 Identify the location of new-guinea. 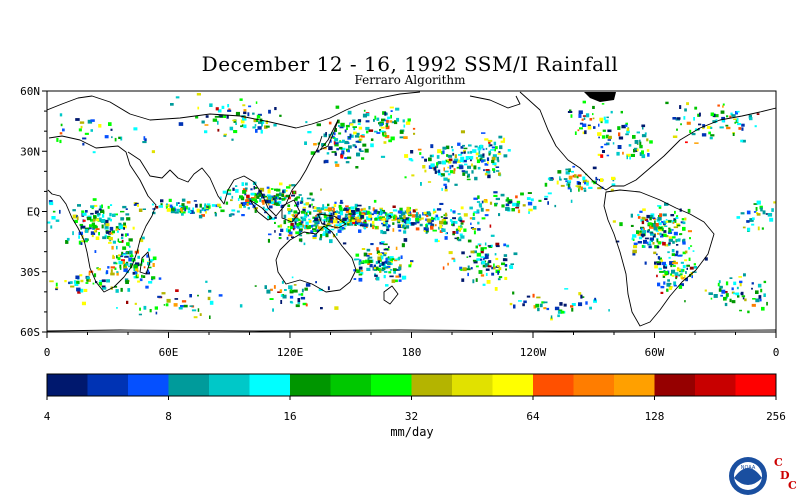
(332, 221).